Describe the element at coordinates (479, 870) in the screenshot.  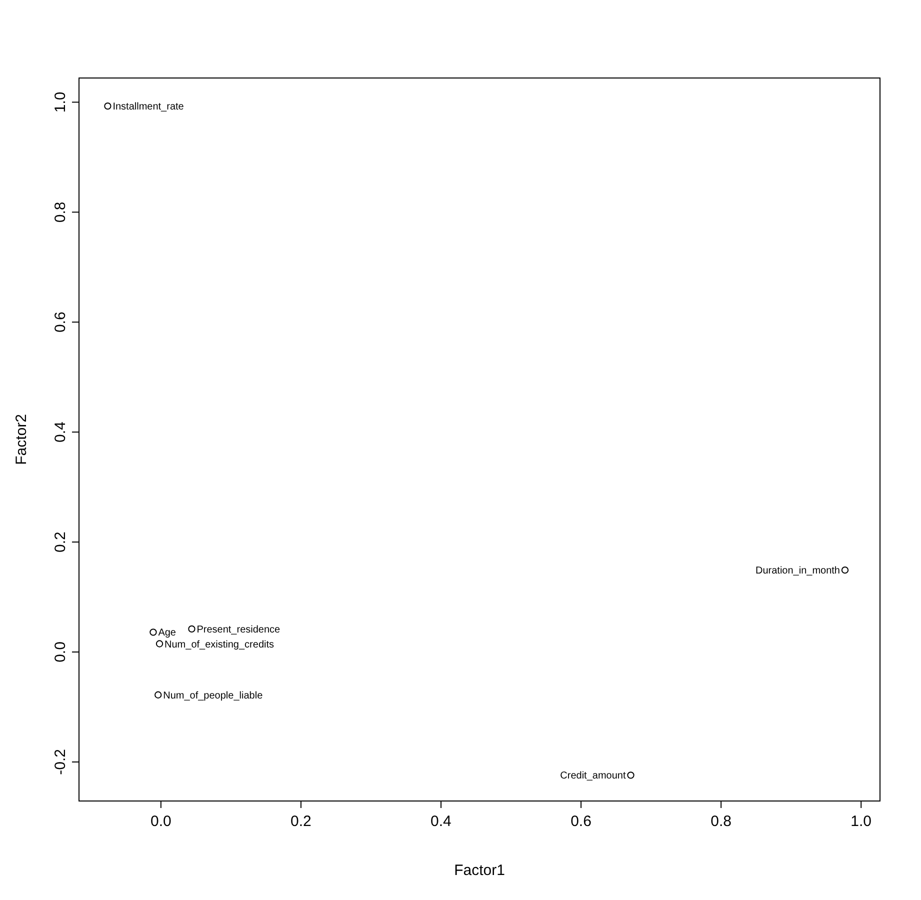
I see `x-axis-title: Factor1` at that location.